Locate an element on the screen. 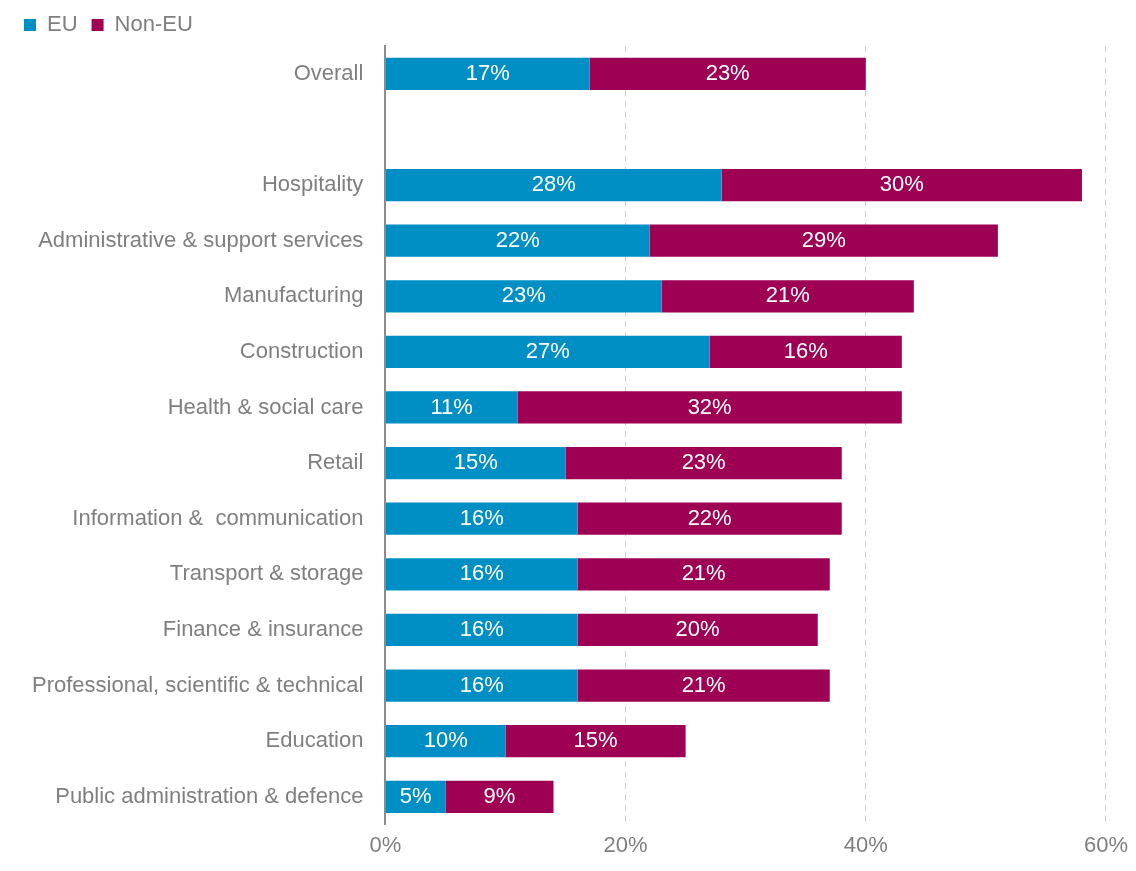  x-tick-label: 0% is located at coordinates (385, 844).